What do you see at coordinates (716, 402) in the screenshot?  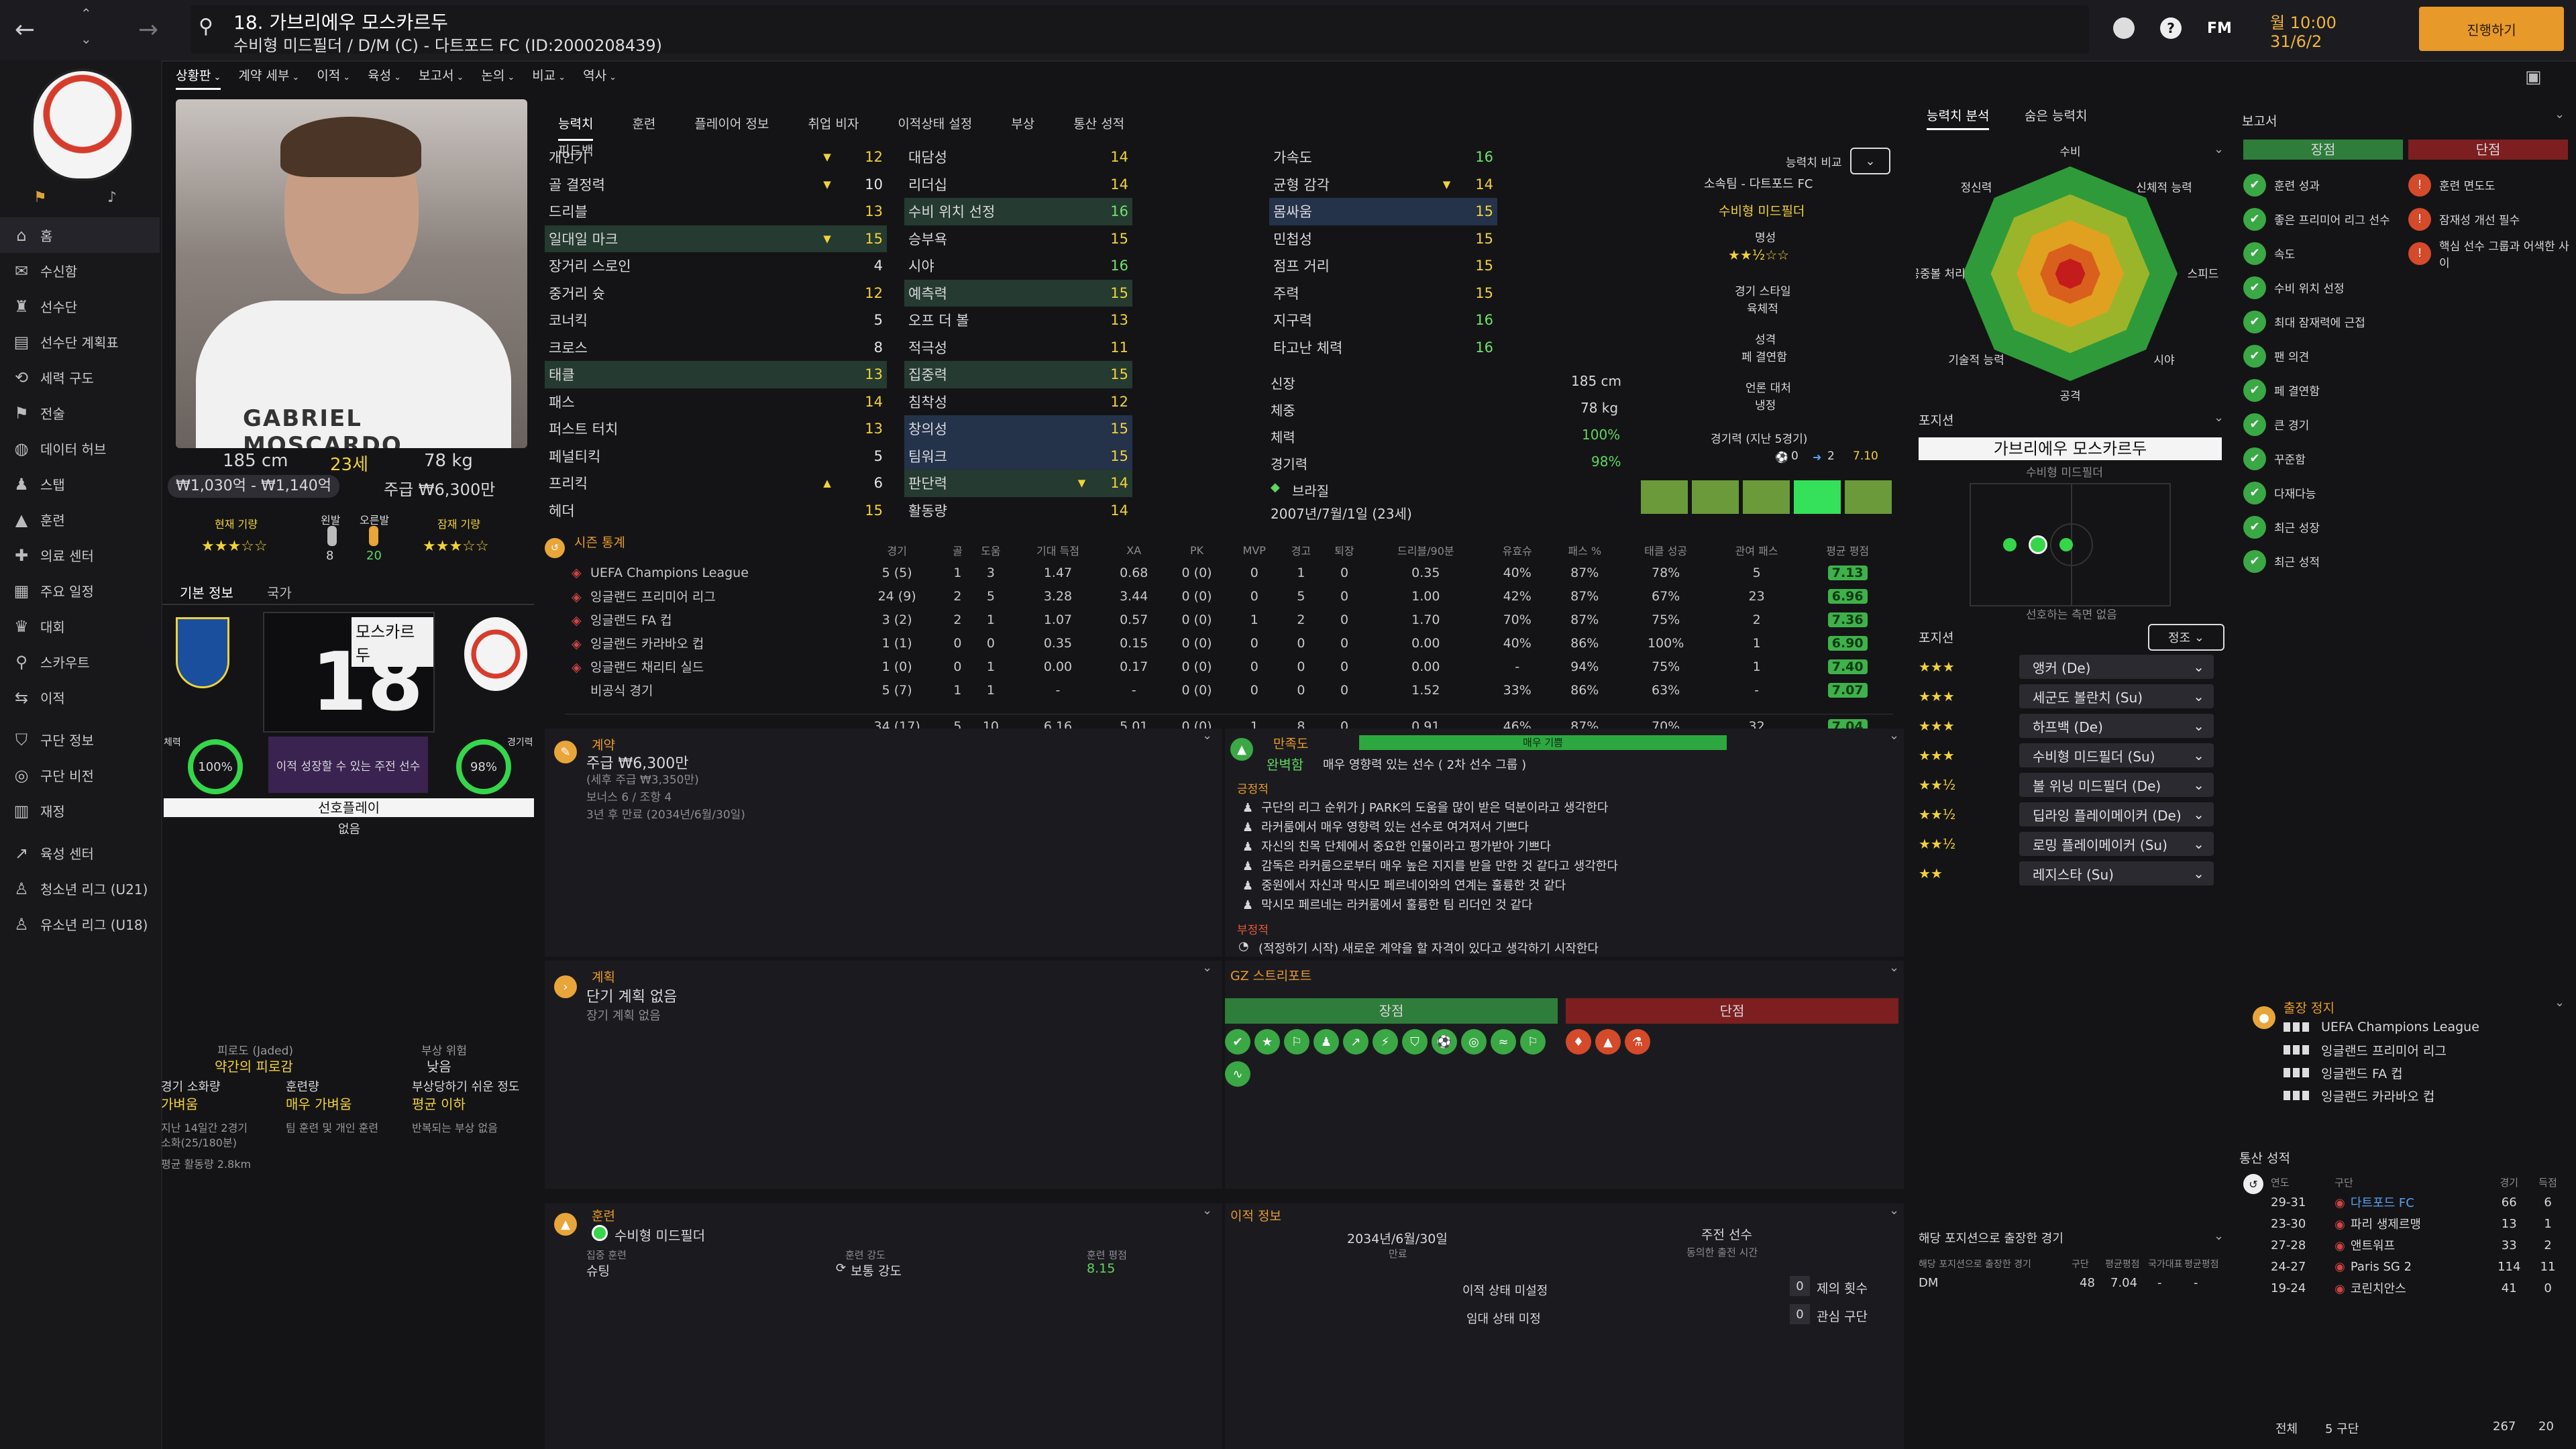 I see `attribute-row: 패스 14` at bounding box center [716, 402].